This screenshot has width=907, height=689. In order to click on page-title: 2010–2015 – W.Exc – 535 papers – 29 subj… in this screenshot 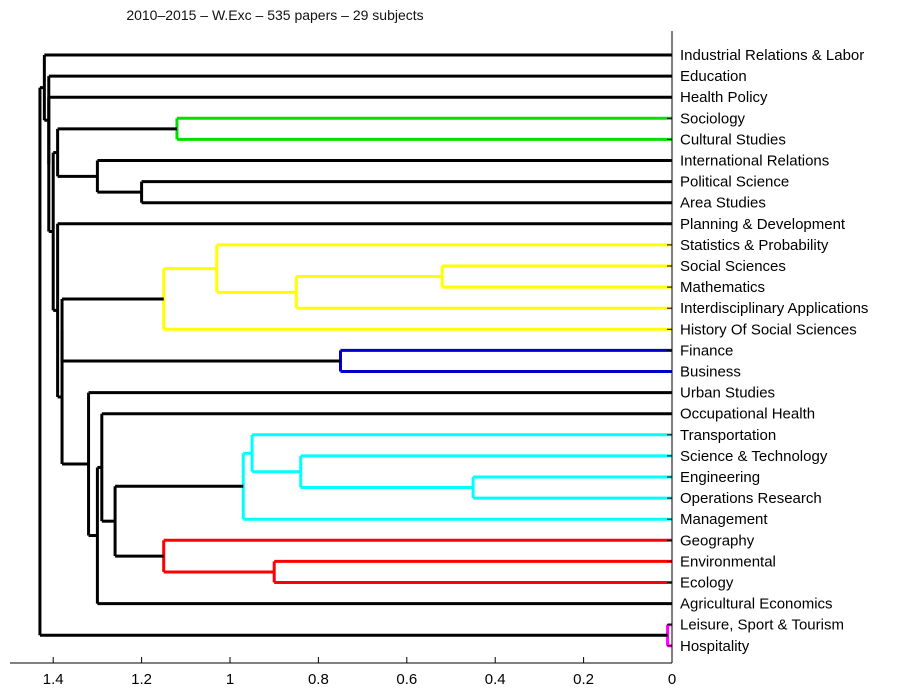, I will do `click(275, 15)`.